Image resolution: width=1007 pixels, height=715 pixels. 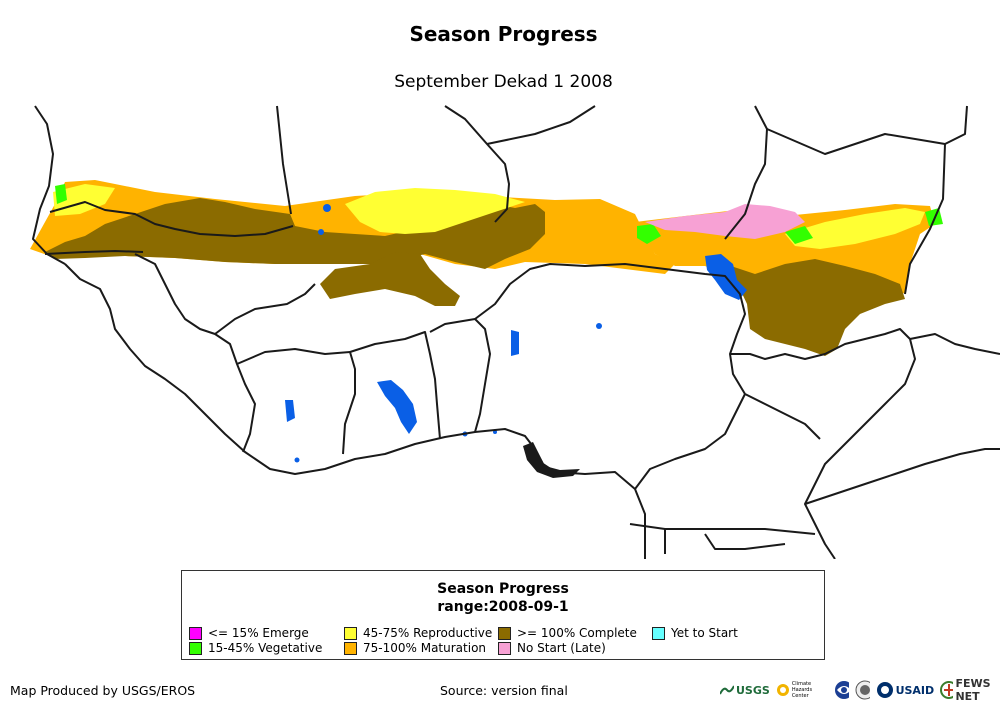 What do you see at coordinates (350, 648) in the screenshot?
I see `swatch-maturation` at bounding box center [350, 648].